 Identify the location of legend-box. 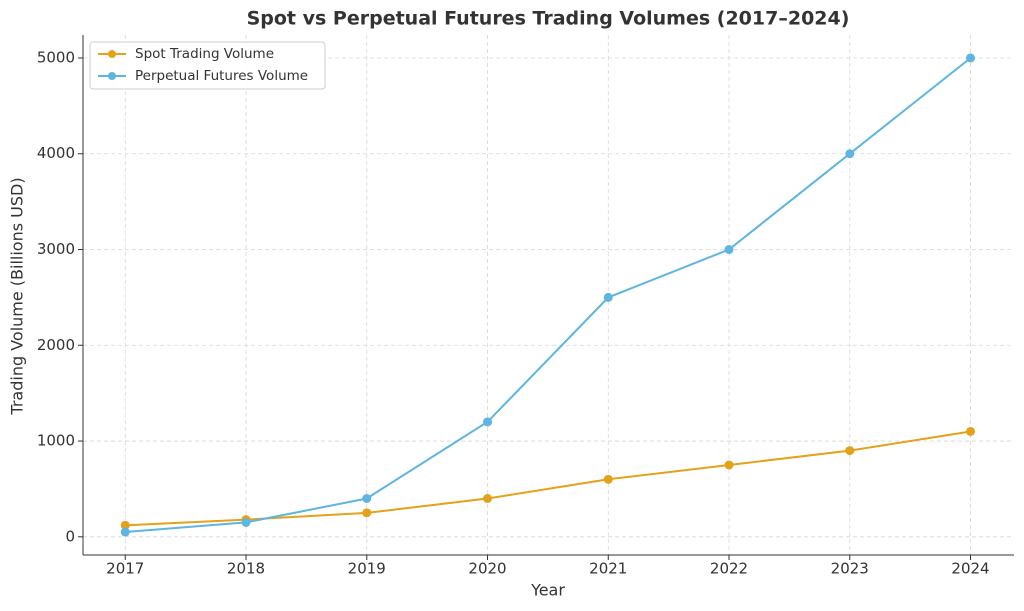
(207, 65).